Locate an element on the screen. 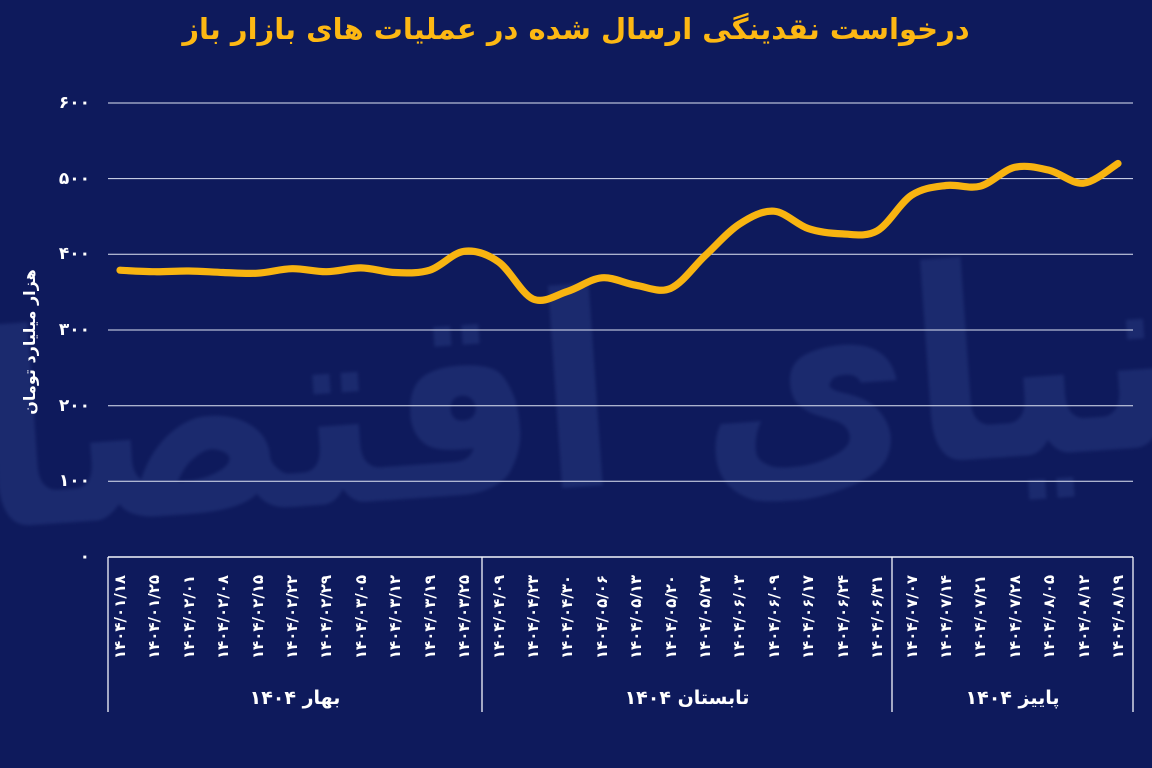 This screenshot has height=768, width=1152. x-group-label-summer: تابستان ۱۴۰۴ is located at coordinates (687, 698).